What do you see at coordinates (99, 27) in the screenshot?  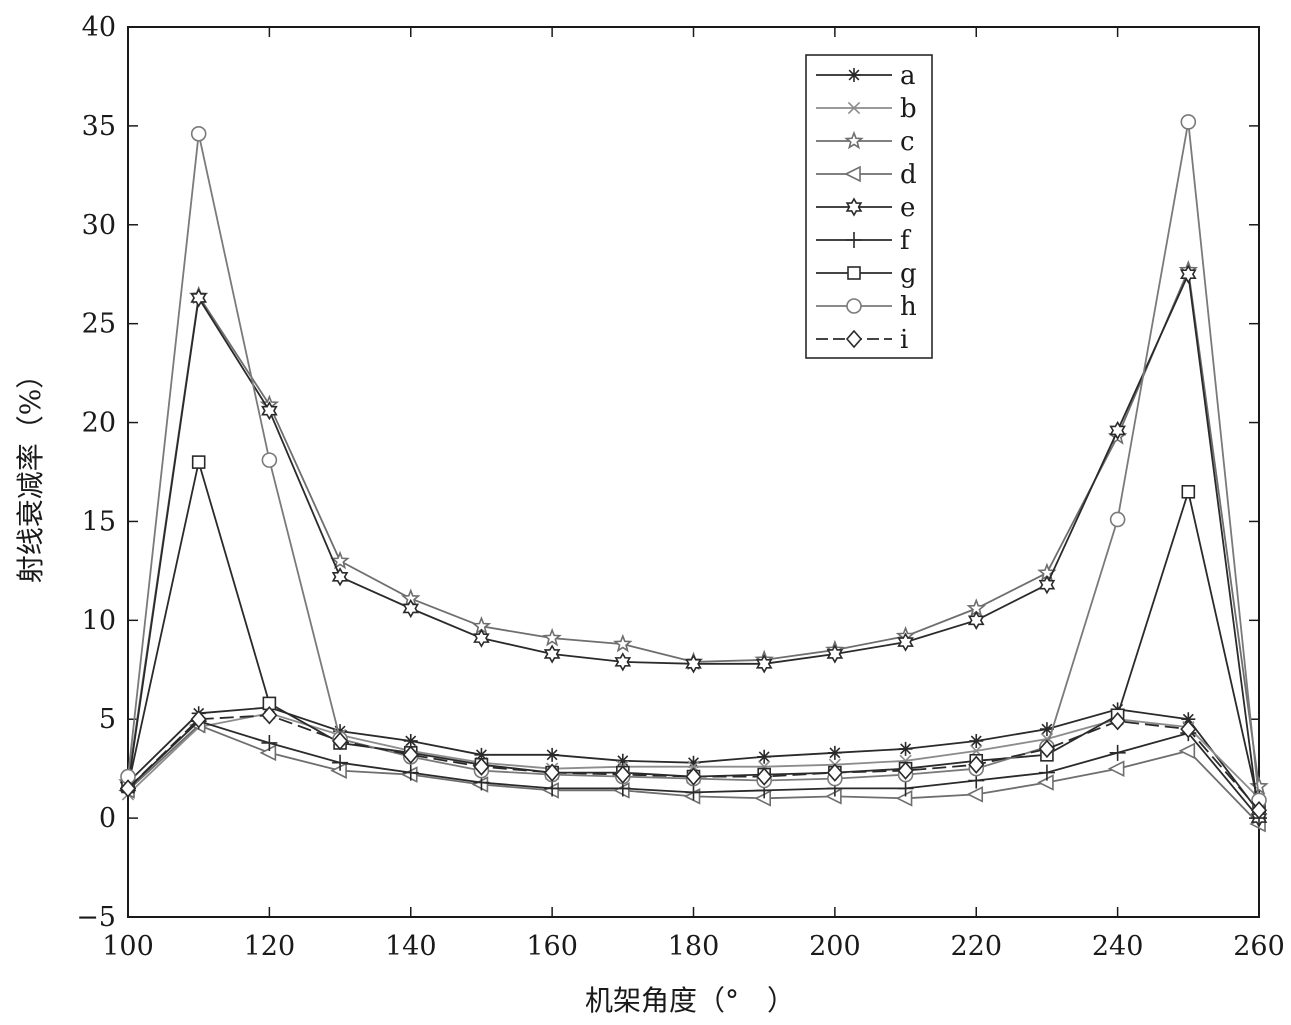 I see `y-tick-label: 40` at bounding box center [99, 27].